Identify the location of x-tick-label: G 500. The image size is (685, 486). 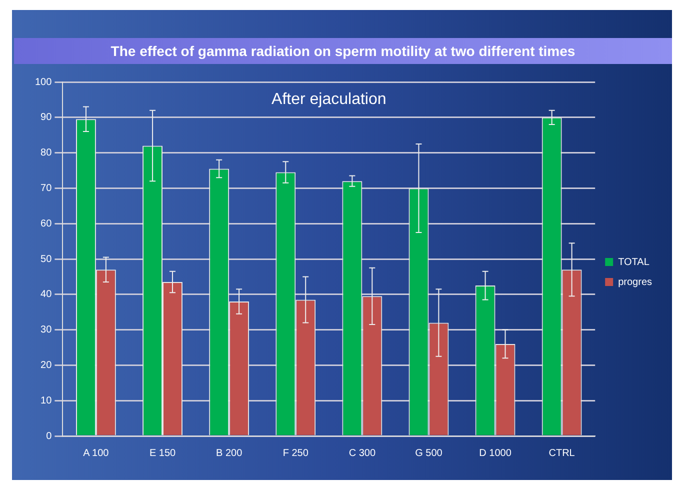
(429, 453).